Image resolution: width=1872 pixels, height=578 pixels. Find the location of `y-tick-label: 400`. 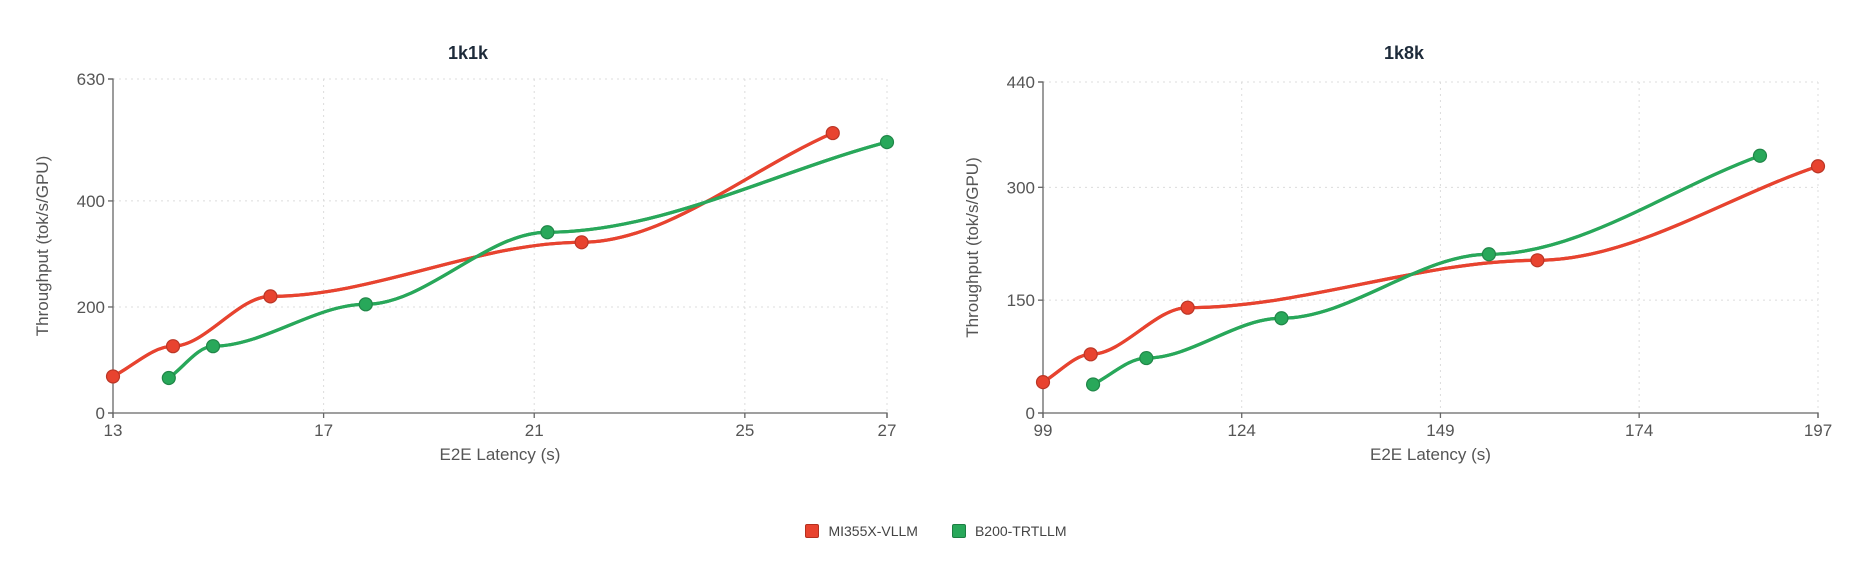

y-tick-label: 400 is located at coordinates (91, 201).